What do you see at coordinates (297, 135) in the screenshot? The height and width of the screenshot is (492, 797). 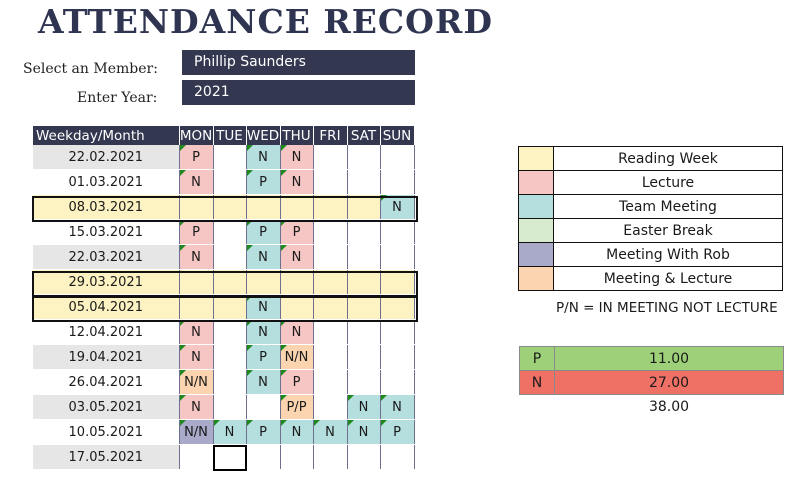 I see `header-thu: THU` at bounding box center [297, 135].